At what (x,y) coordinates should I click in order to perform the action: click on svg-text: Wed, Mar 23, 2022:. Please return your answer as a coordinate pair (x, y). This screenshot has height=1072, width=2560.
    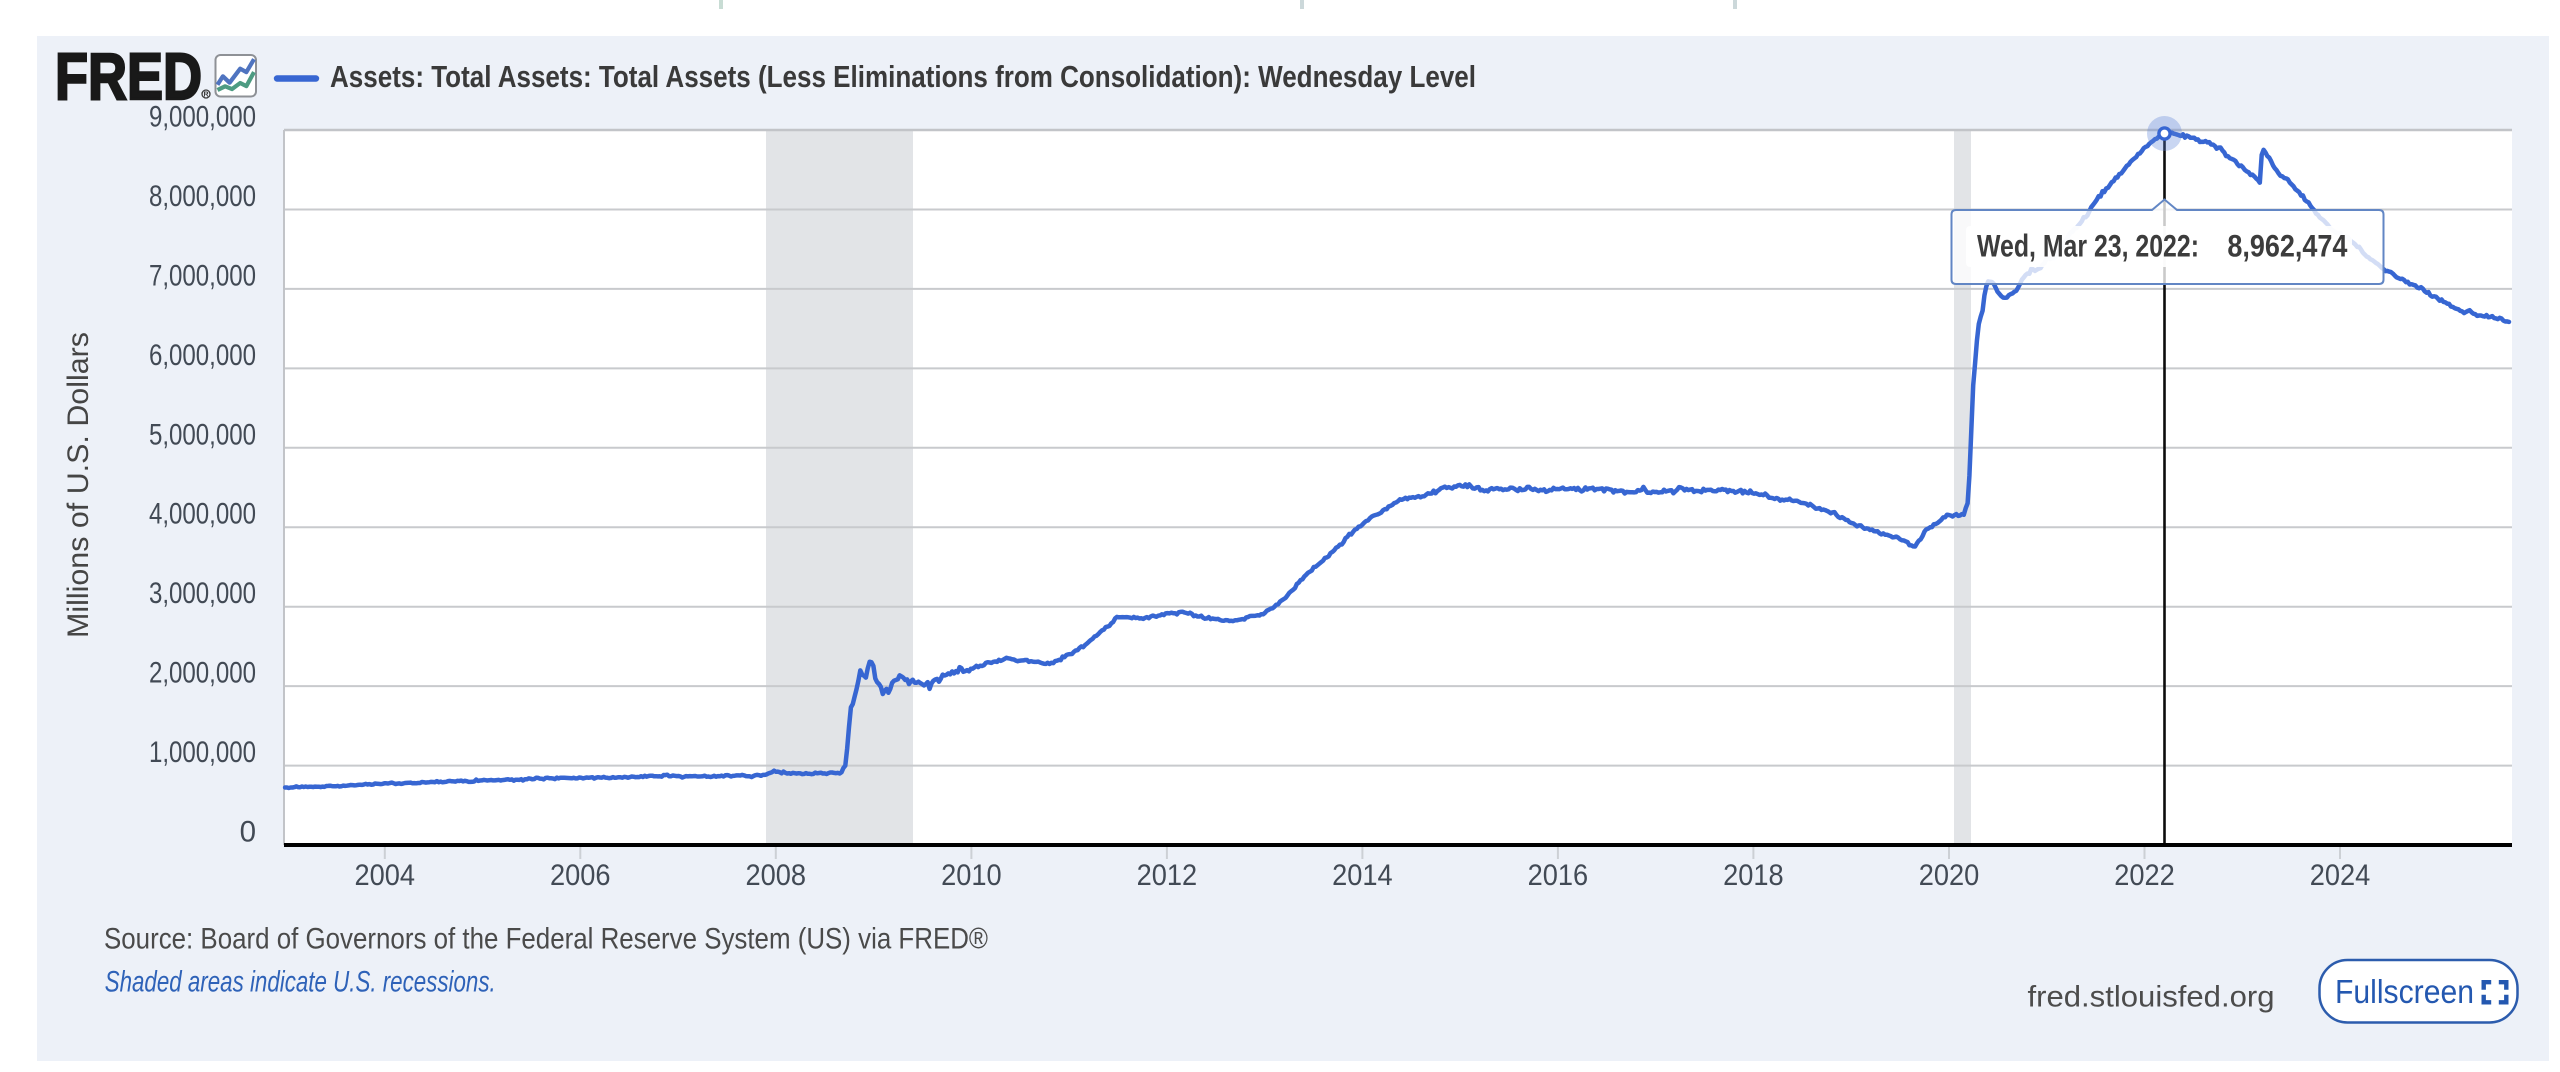
    Looking at the image, I should click on (2088, 246).